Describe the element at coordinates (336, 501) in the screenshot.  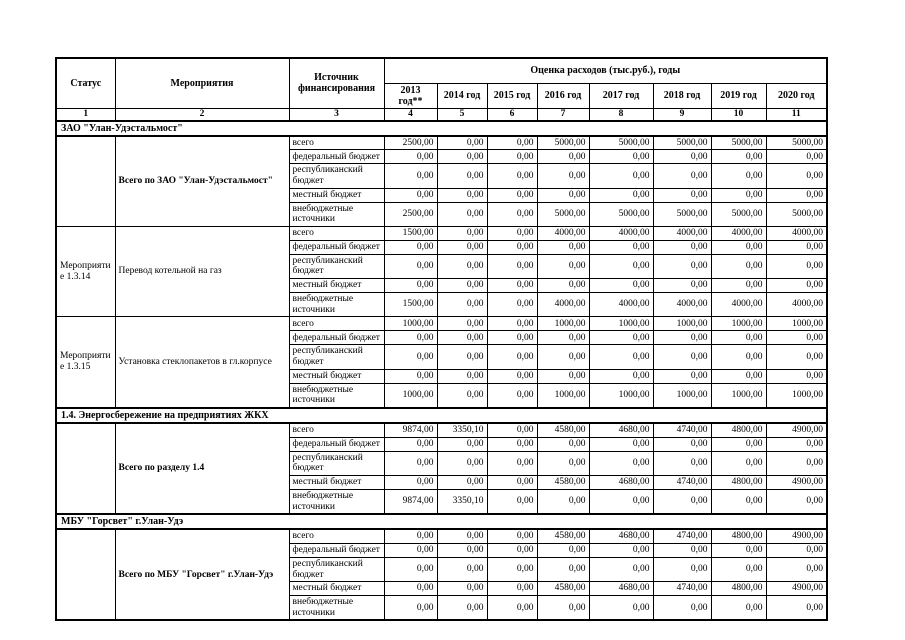
I see `source-cell: внебюджетные источники` at that location.